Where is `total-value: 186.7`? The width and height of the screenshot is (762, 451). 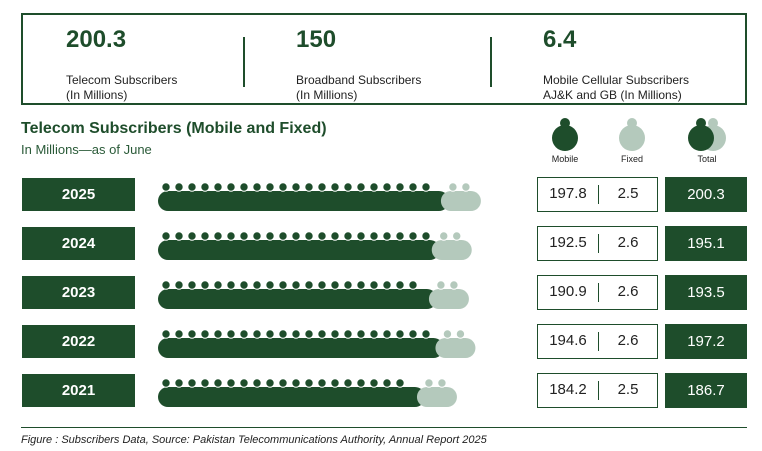
total-value: 186.7 is located at coordinates (706, 390).